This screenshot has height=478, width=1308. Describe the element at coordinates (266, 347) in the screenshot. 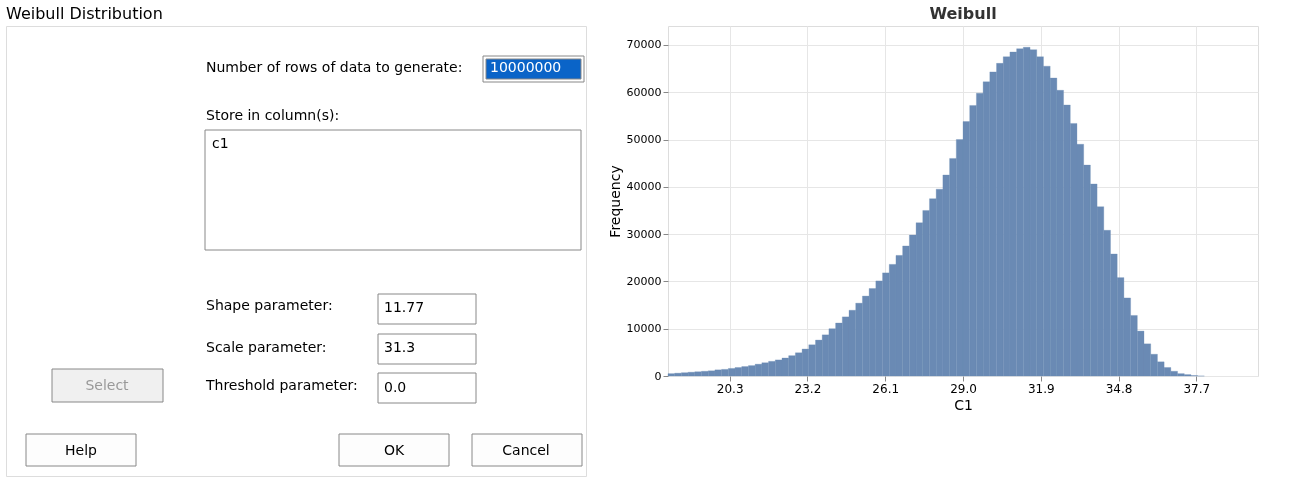

I see `text: Scale parameter:` at that location.